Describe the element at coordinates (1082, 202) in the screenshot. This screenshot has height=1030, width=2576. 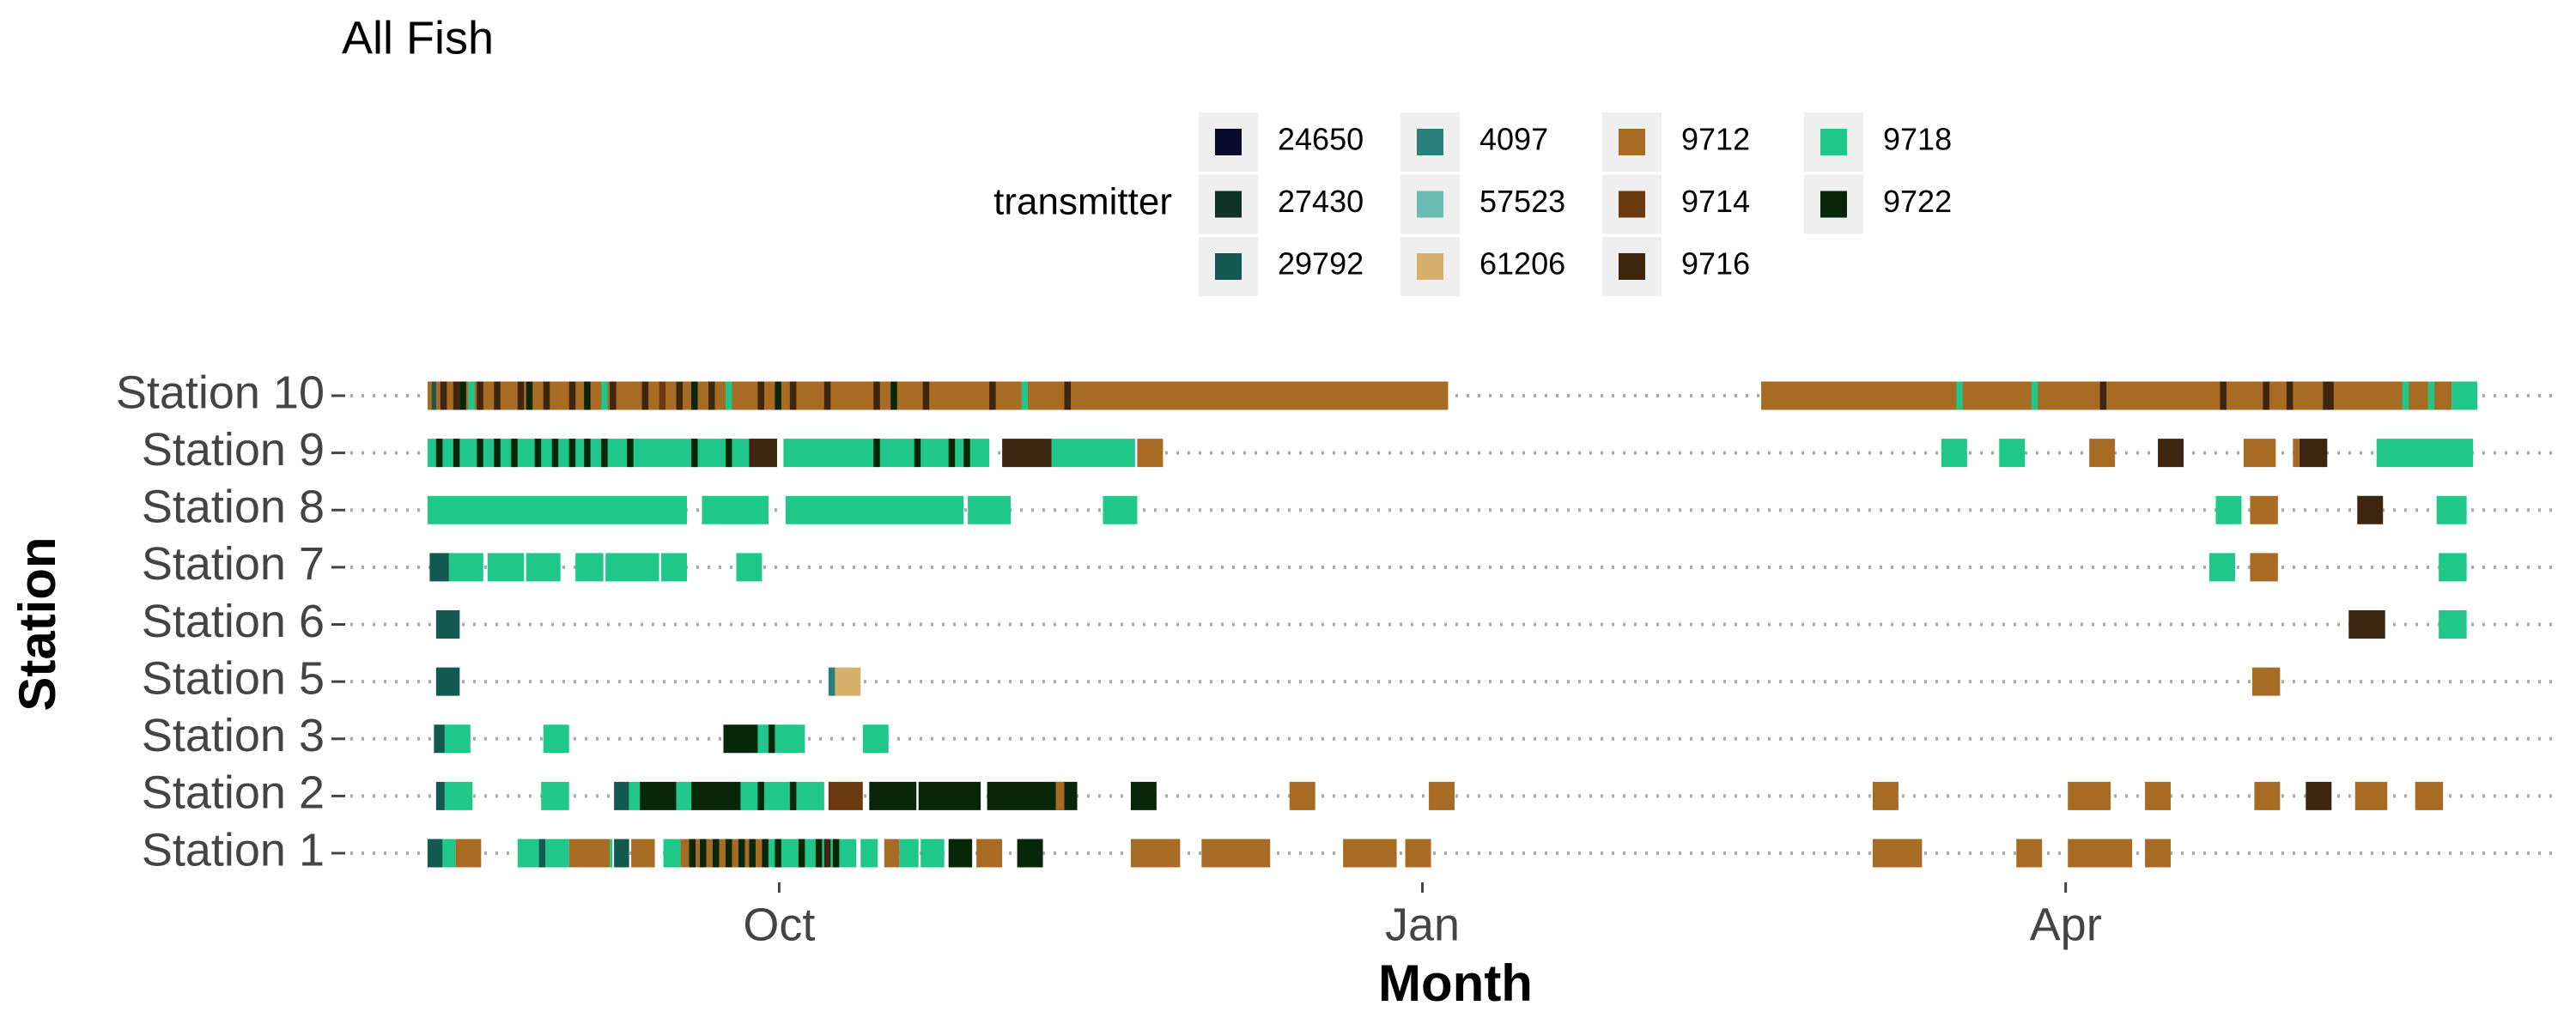
I see `legend-title: transmitter` at that location.